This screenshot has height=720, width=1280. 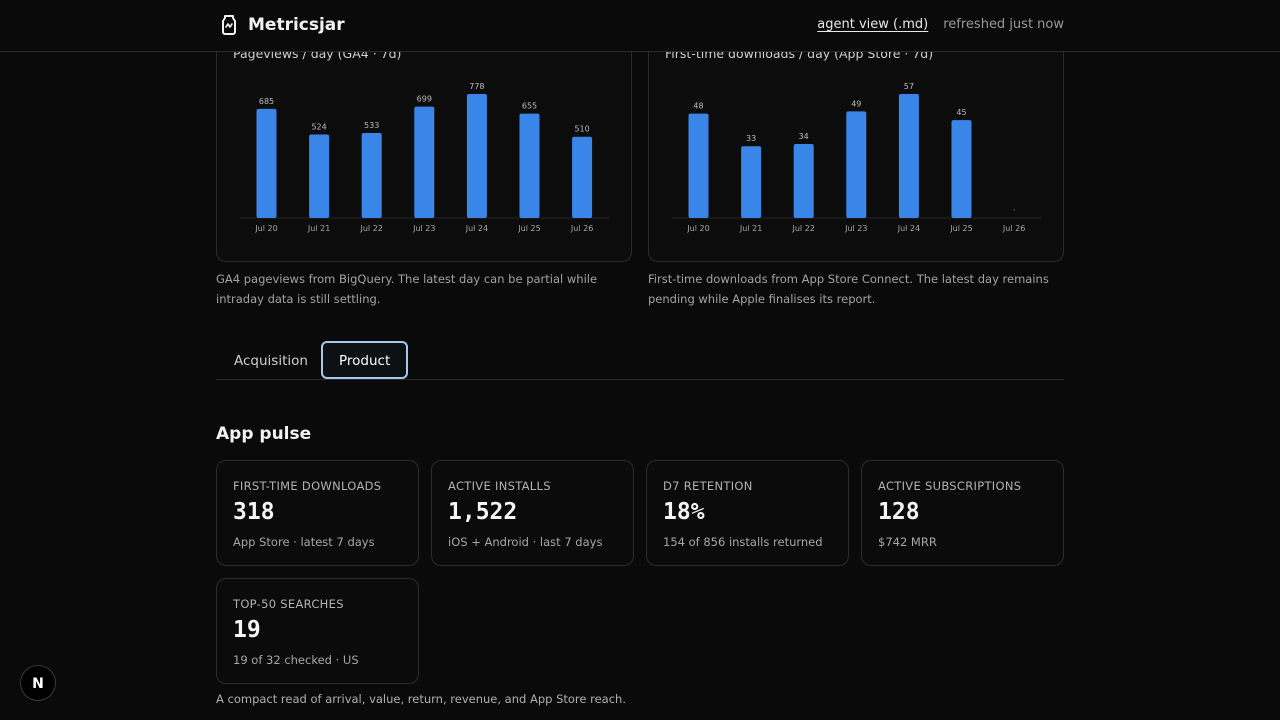 I want to click on downloads-data-label: 57, so click(x=909, y=86).